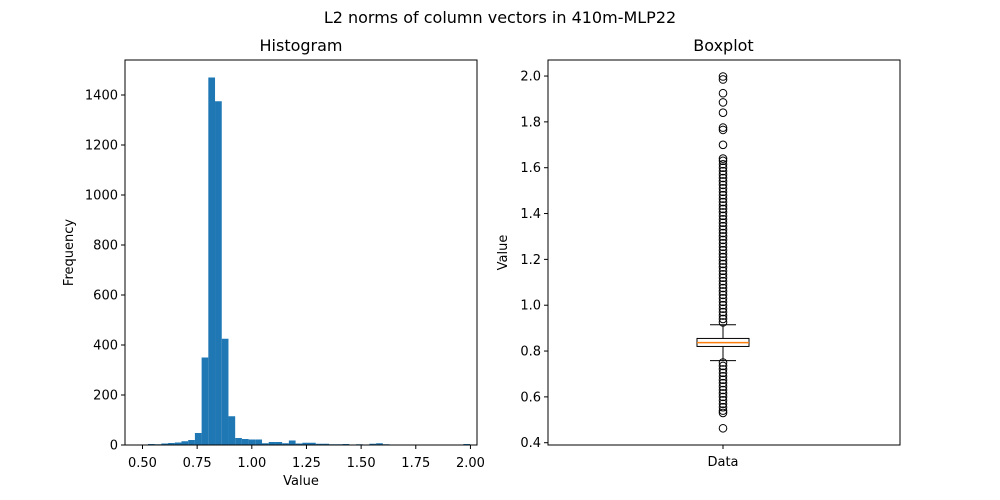  Describe the element at coordinates (503, 253) in the screenshot. I see `boxplot-y-label: Value` at that location.